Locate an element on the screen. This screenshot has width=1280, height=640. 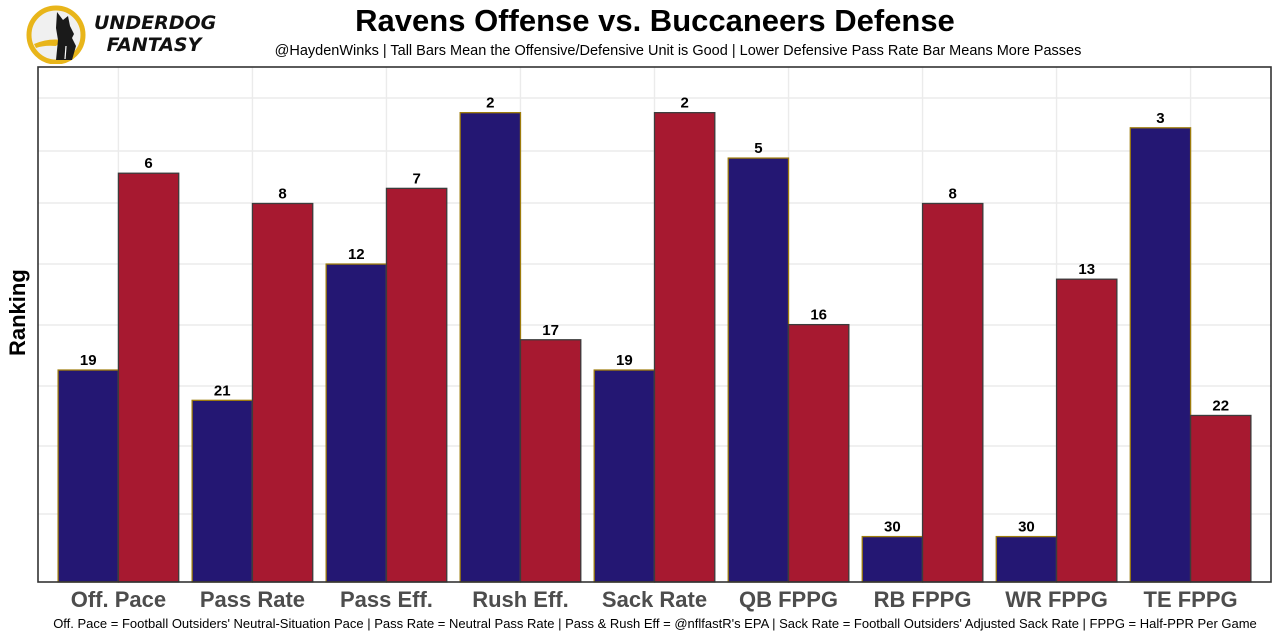
x-tick-label: Pass Rate is located at coordinates (252, 599).